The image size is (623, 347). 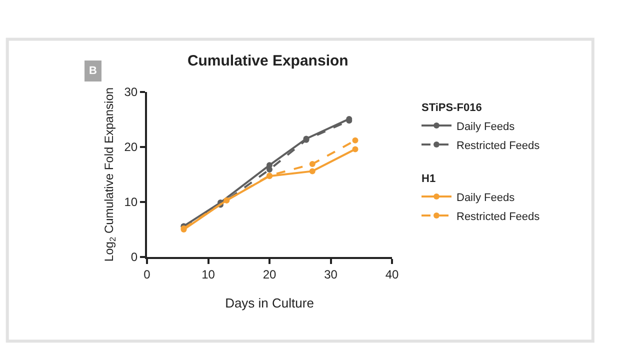 I want to click on x-tick-label: 40, so click(x=392, y=274).